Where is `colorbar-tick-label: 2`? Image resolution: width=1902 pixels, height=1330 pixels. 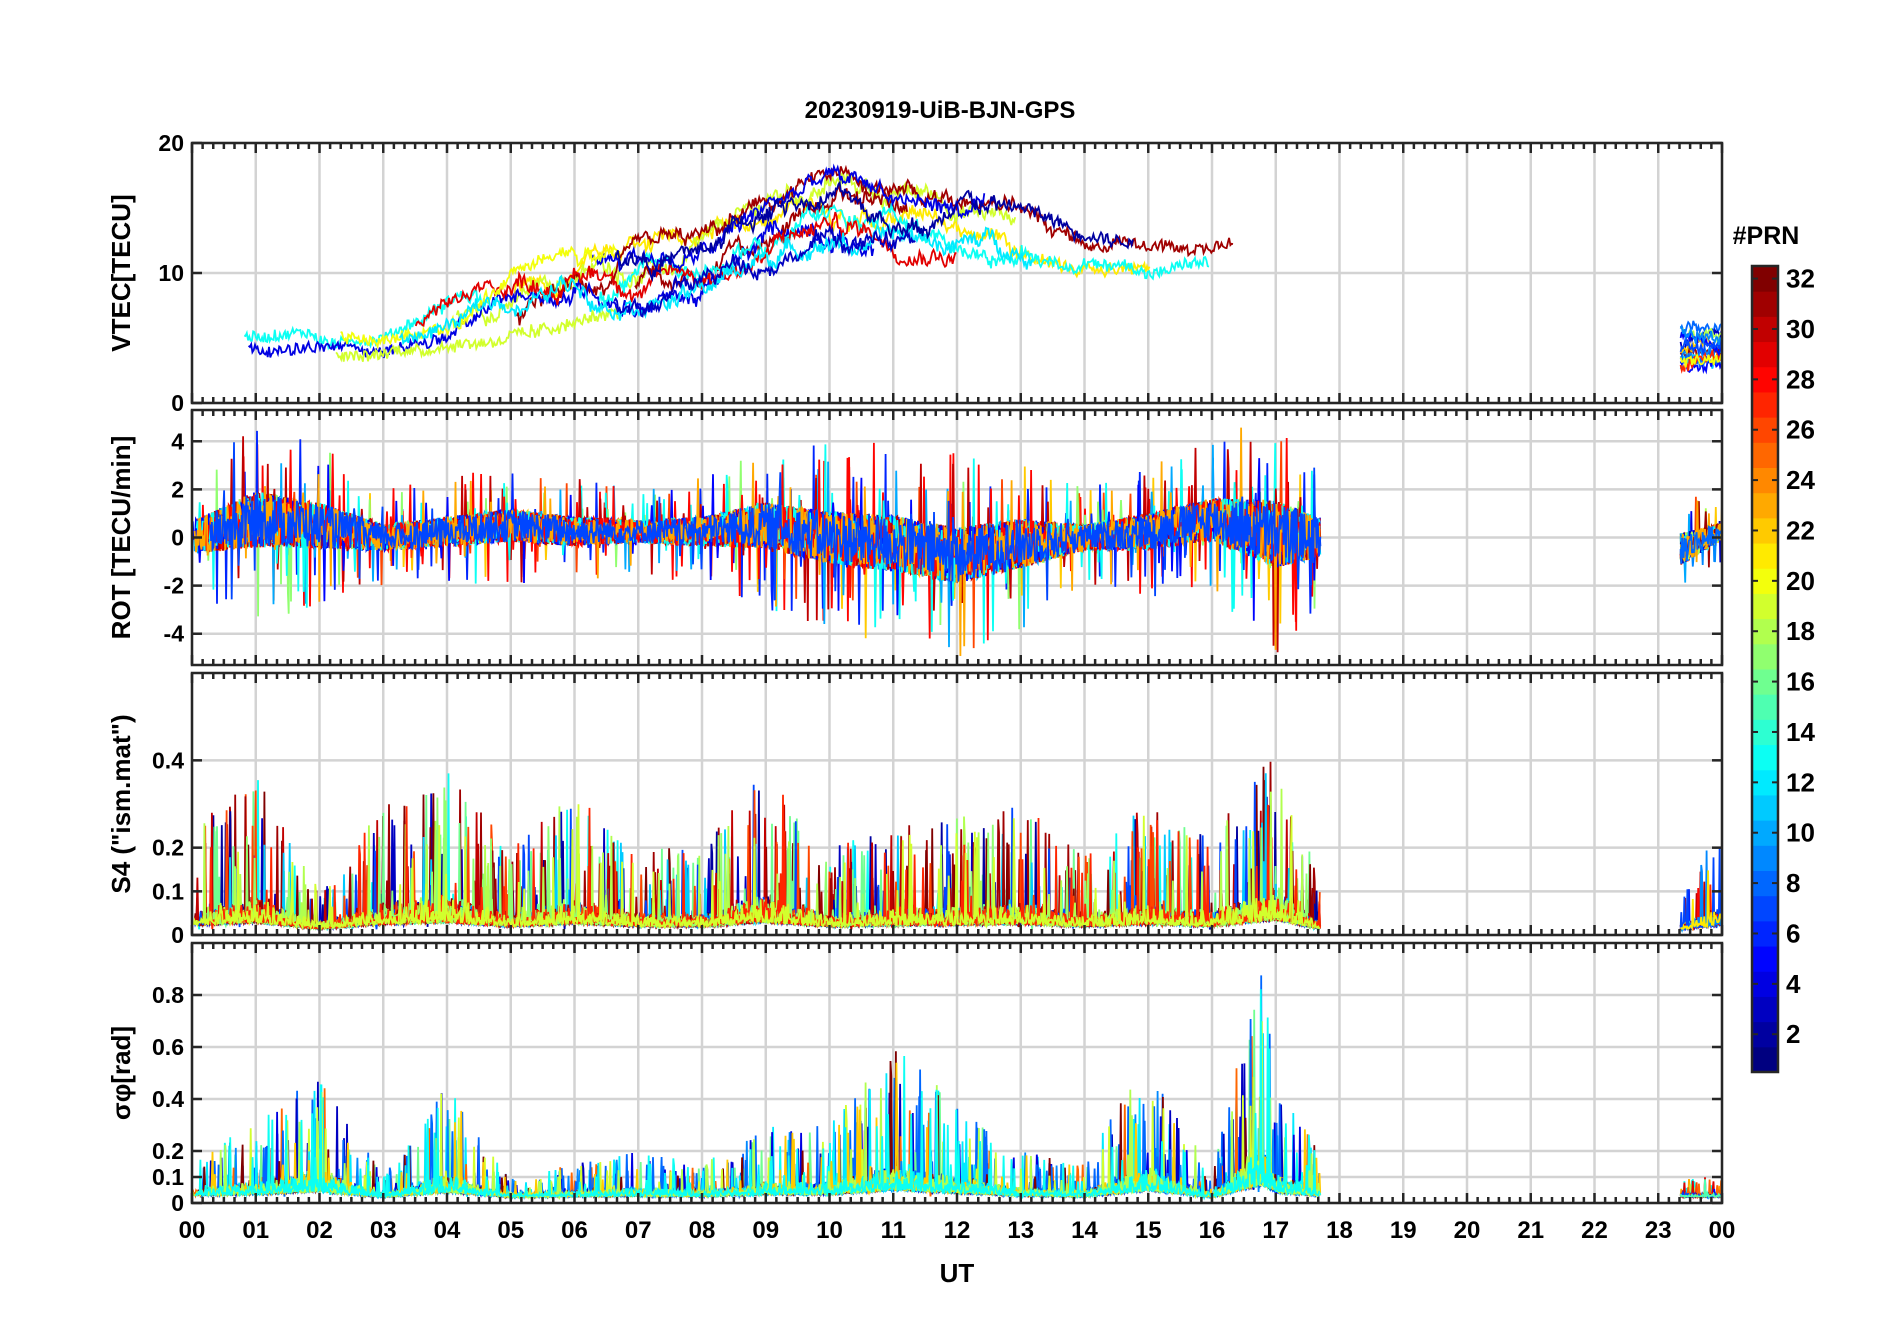
colorbar-tick-label: 2 is located at coordinates (1793, 1034).